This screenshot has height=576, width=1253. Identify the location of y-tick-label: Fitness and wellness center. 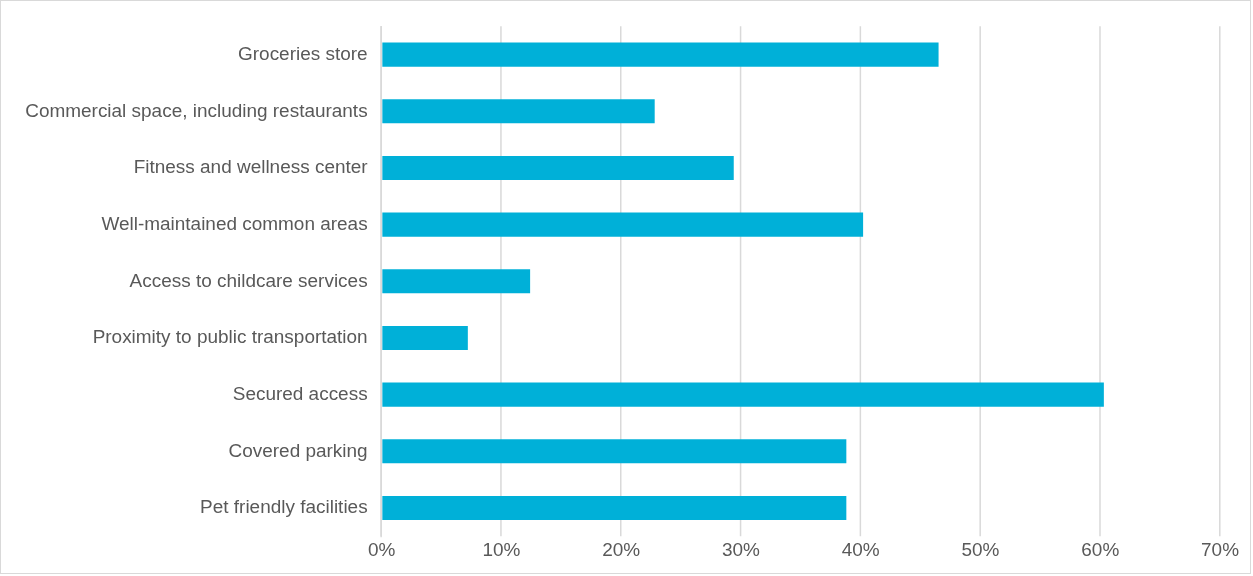
(250, 167).